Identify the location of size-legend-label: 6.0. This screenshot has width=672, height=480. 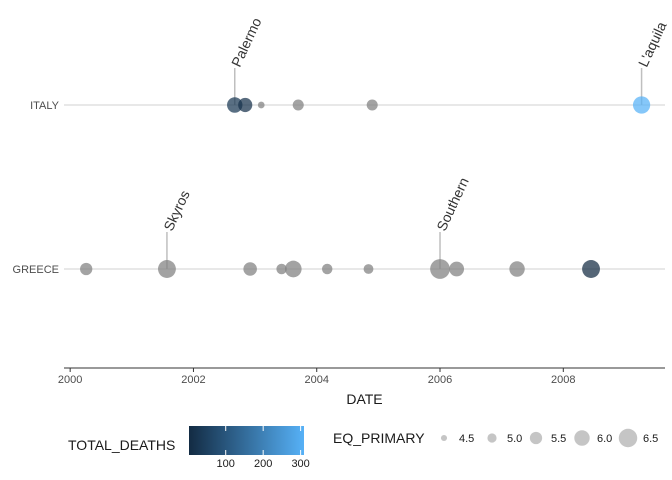
(604, 439).